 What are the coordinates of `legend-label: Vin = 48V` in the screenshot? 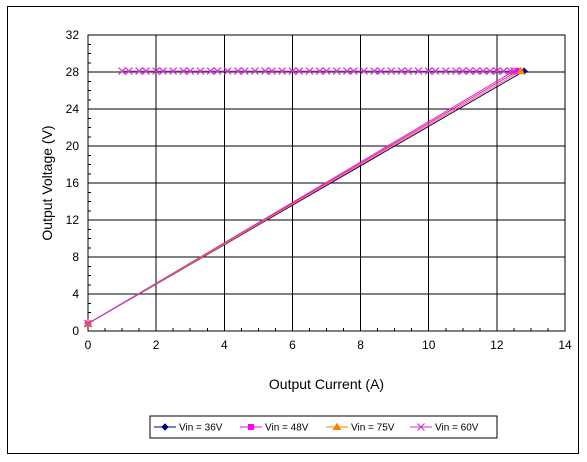 It's located at (287, 428).